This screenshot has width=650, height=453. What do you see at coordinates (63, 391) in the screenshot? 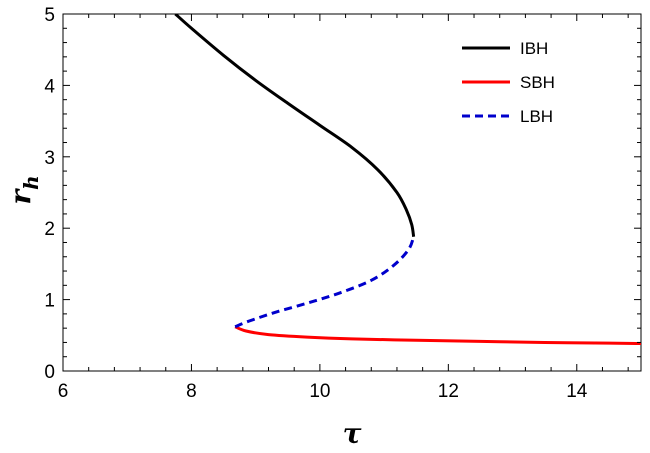
I see `x-tick-label: 6` at bounding box center [63, 391].